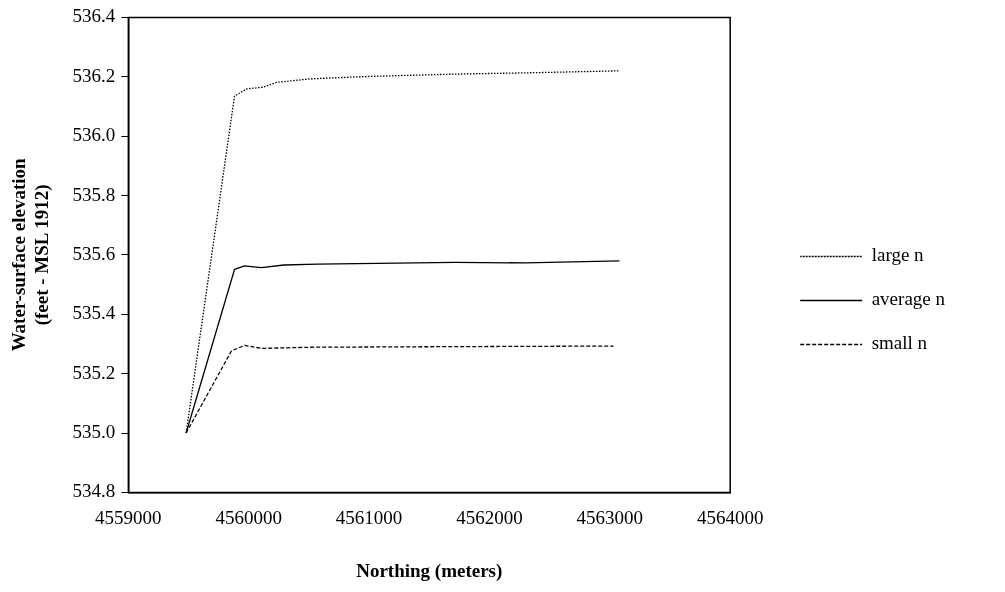  I want to click on y-tick-label: 535.0, so click(94, 432).